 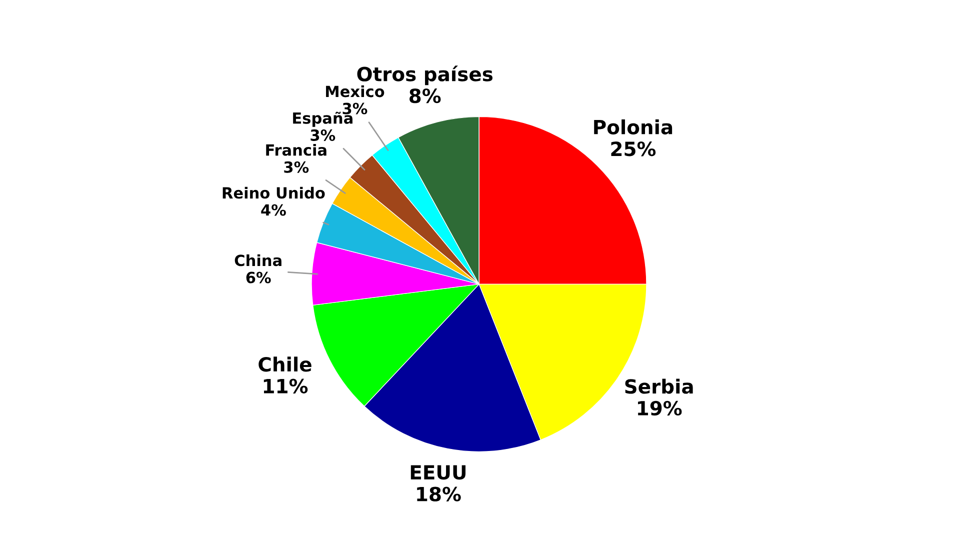 What do you see at coordinates (425, 76) in the screenshot?
I see `slice-label: Otros países` at bounding box center [425, 76].